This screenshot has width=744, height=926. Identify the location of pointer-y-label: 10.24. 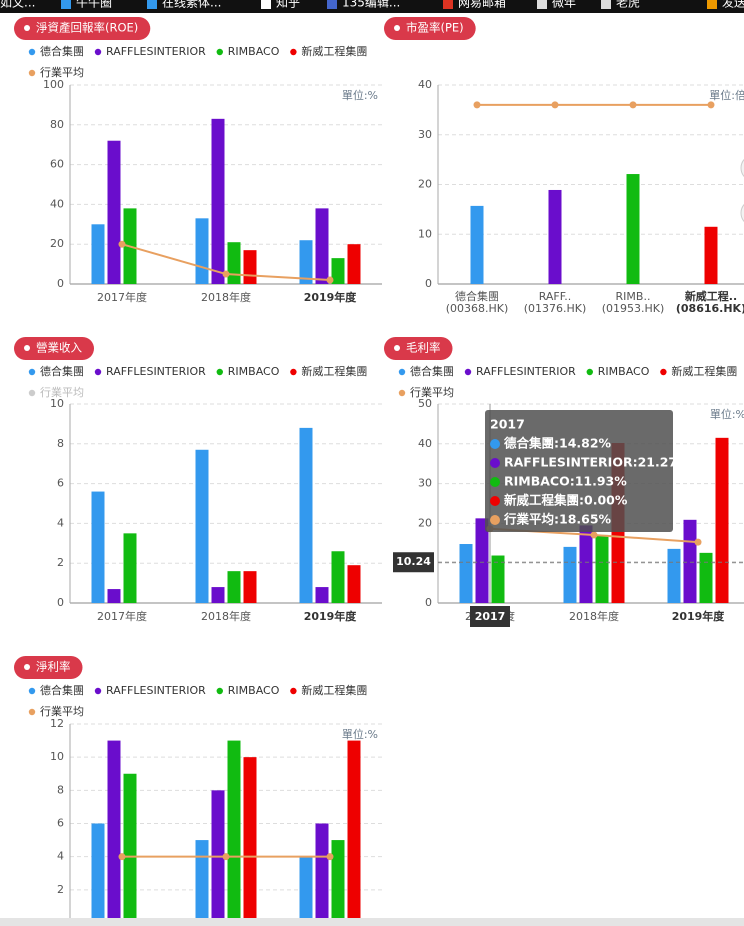
(413, 561).